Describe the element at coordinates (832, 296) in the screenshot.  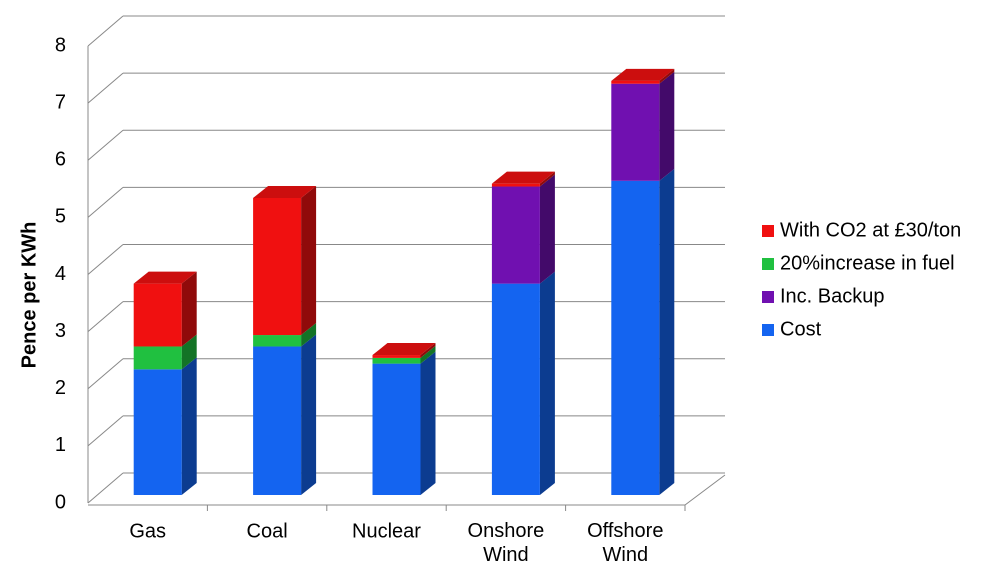
I see `legend-label: Inc. Backup` at that location.